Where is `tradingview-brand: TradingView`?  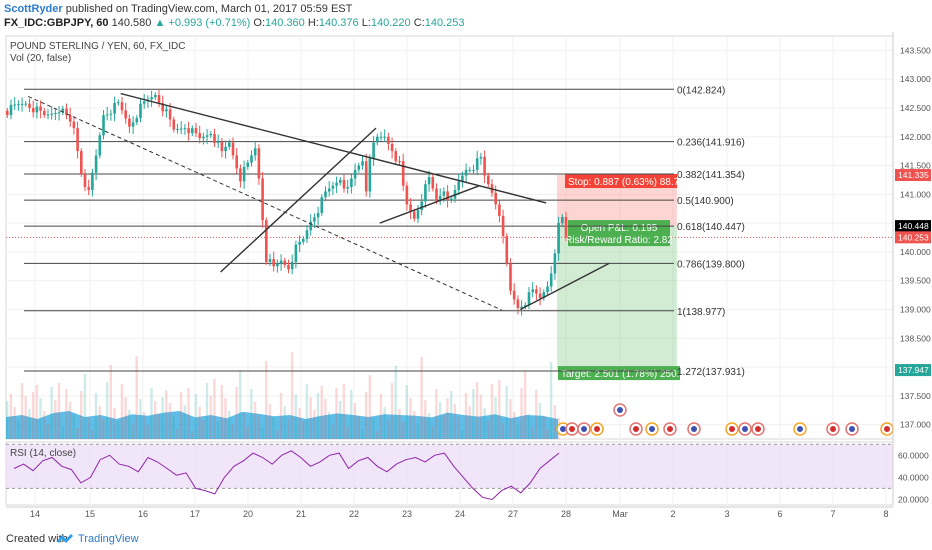
tradingview-brand: TradingView is located at coordinates (108, 539).